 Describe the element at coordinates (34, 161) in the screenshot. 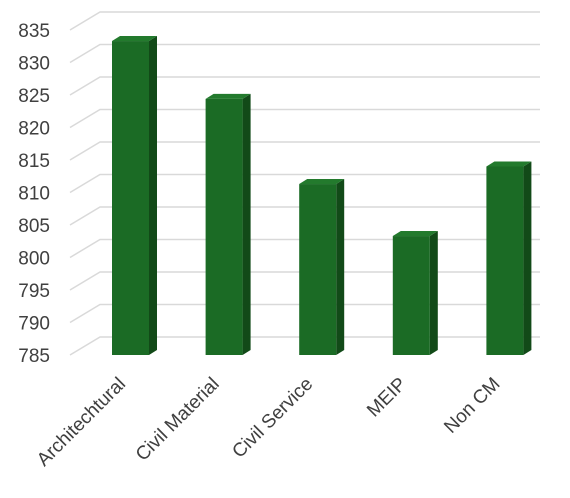

I see `y-tick-label: 815` at that location.